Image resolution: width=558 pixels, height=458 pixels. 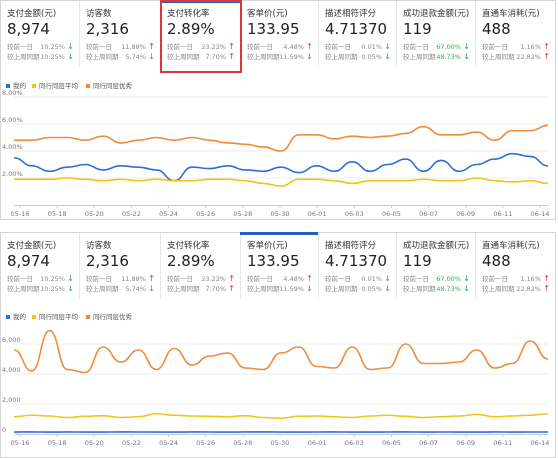 What do you see at coordinates (436, 246) in the screenshot?
I see `metric-title: 成功退款金额(元)` at bounding box center [436, 246].